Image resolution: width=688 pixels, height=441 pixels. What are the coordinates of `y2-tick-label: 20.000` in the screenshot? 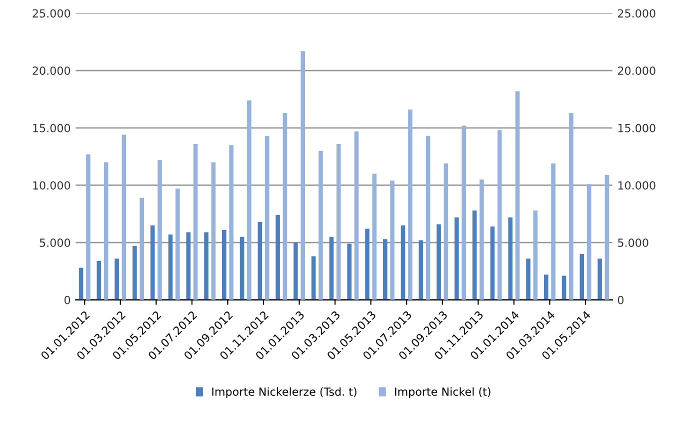 It's located at (637, 70).